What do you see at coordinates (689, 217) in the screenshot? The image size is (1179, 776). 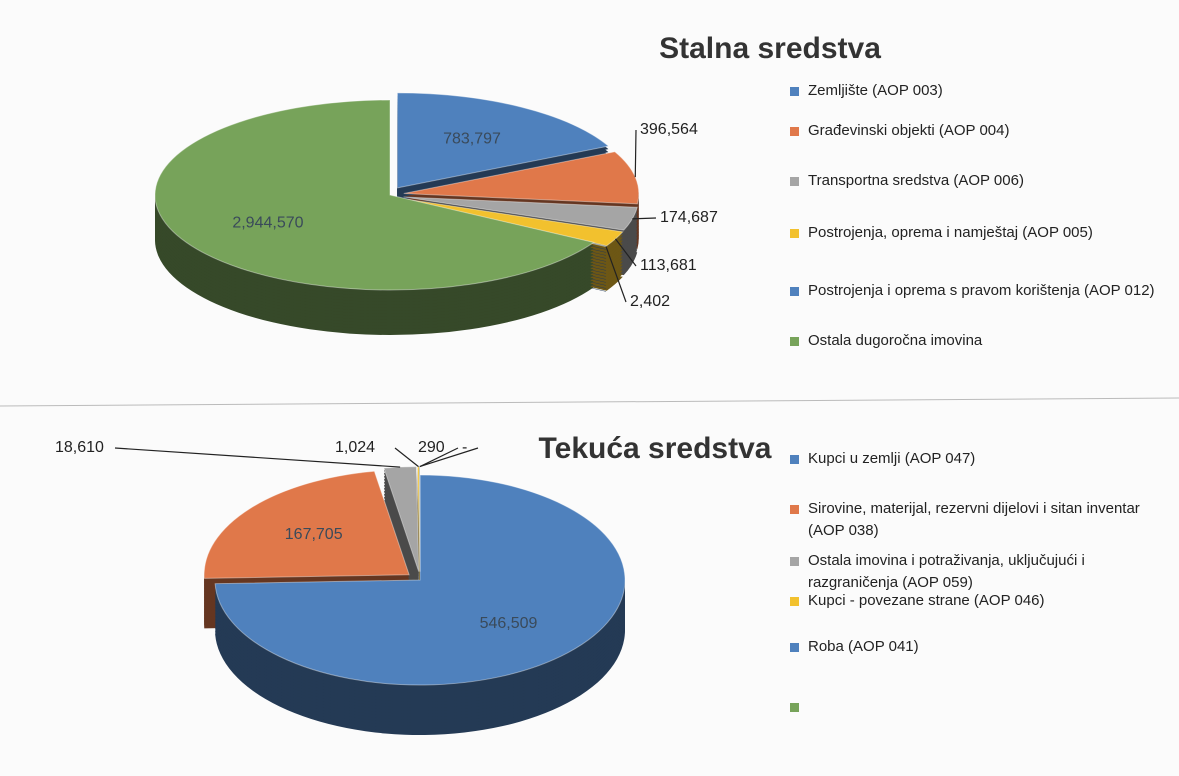 I see `data-label: 174,687` at bounding box center [689, 217].